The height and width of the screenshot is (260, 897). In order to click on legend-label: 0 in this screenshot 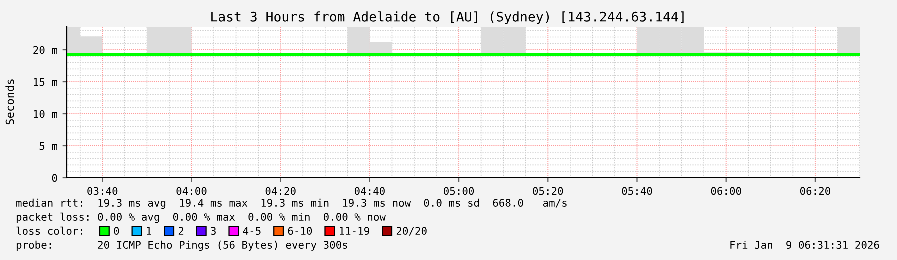, I will do `click(117, 231)`.